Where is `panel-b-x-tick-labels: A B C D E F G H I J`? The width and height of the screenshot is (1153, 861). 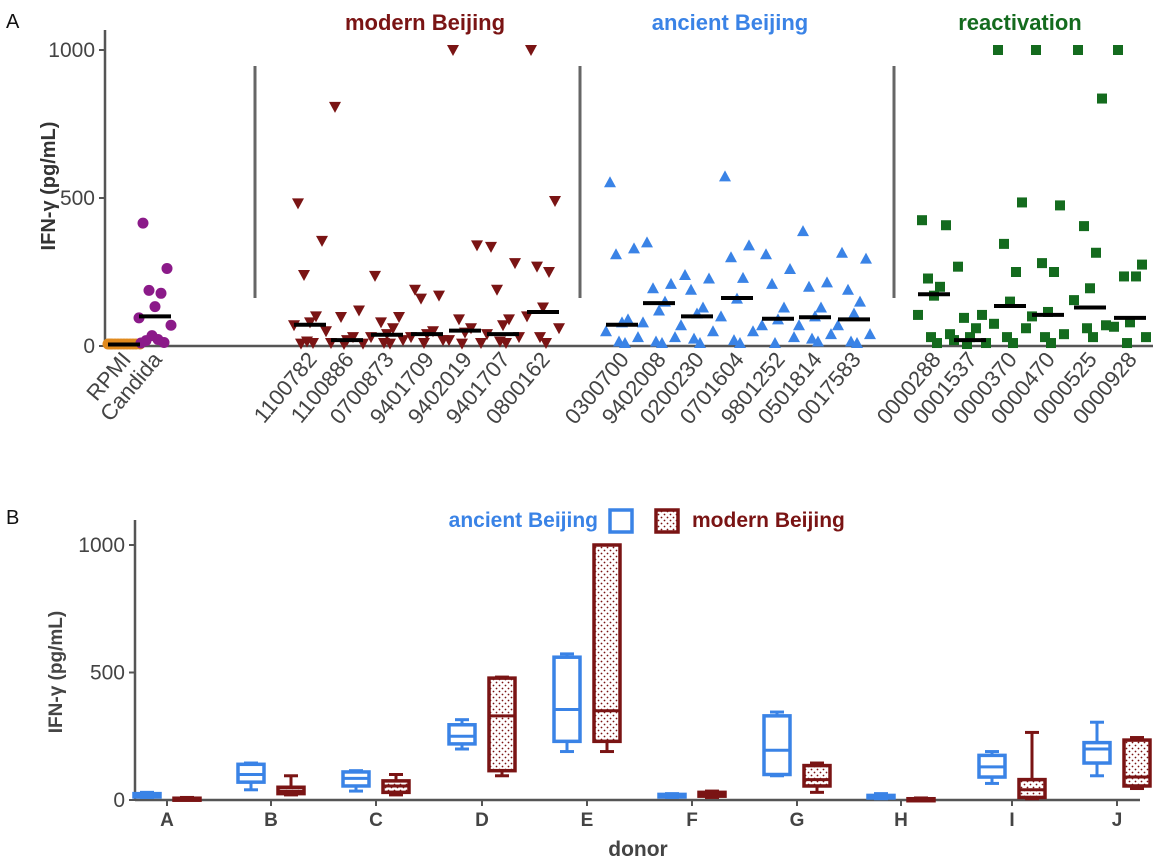 panel-b-x-tick-labels: A B C D E F G H I J is located at coordinates (641, 815).